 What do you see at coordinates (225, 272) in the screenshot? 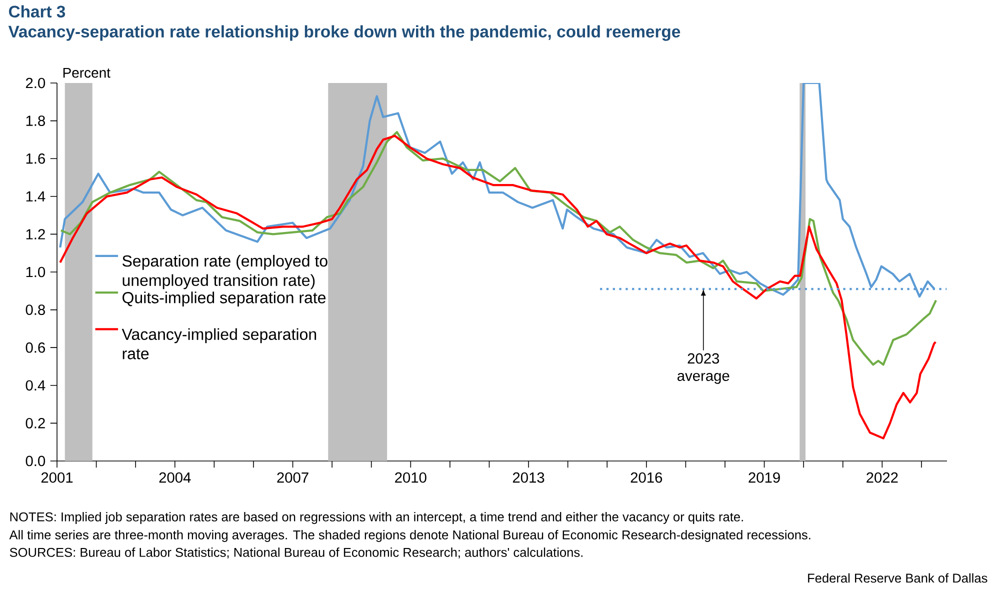
I see `legend-label: Separation rate (employed to unemployed transition rate)` at bounding box center [225, 272].